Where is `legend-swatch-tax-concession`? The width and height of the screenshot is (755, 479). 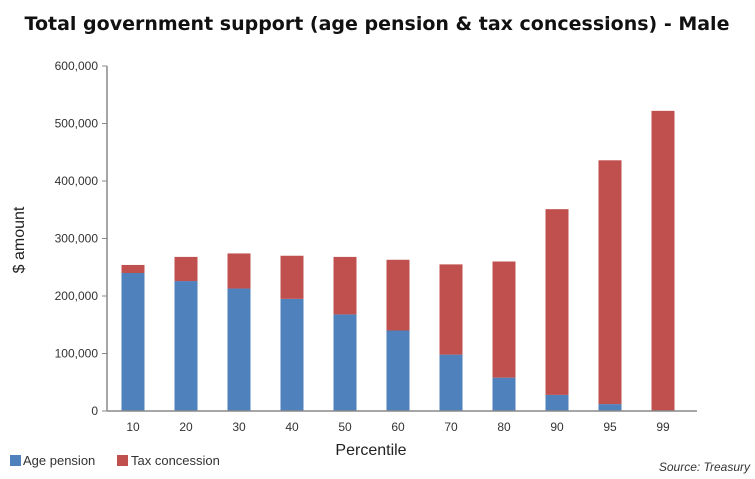
legend-swatch-tax-concession is located at coordinates (122, 460).